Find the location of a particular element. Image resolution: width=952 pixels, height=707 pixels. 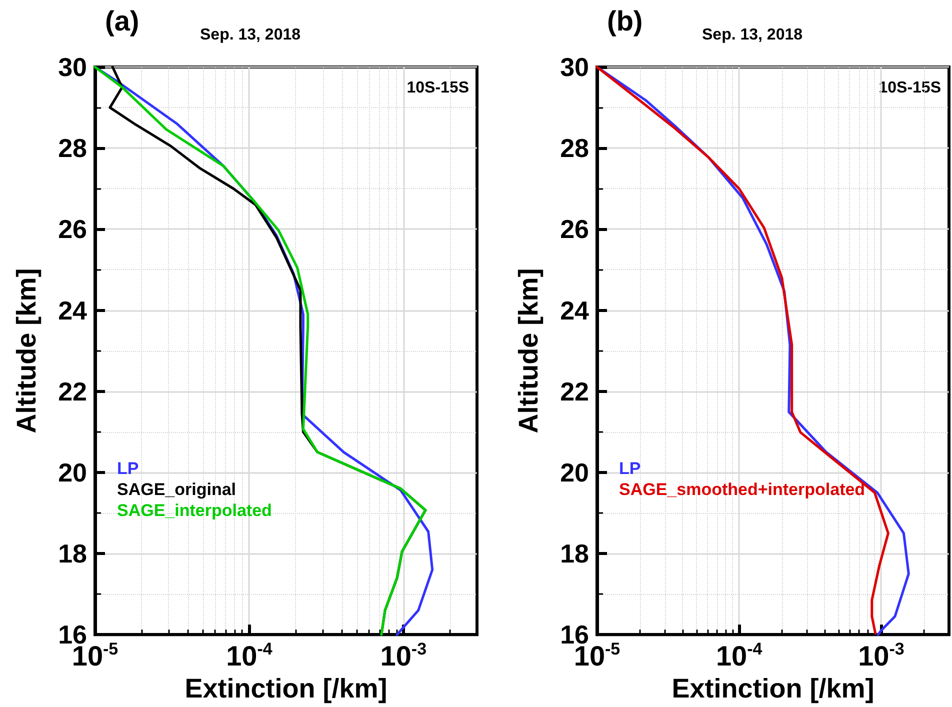

text: SAGE_original is located at coordinates (176, 489).